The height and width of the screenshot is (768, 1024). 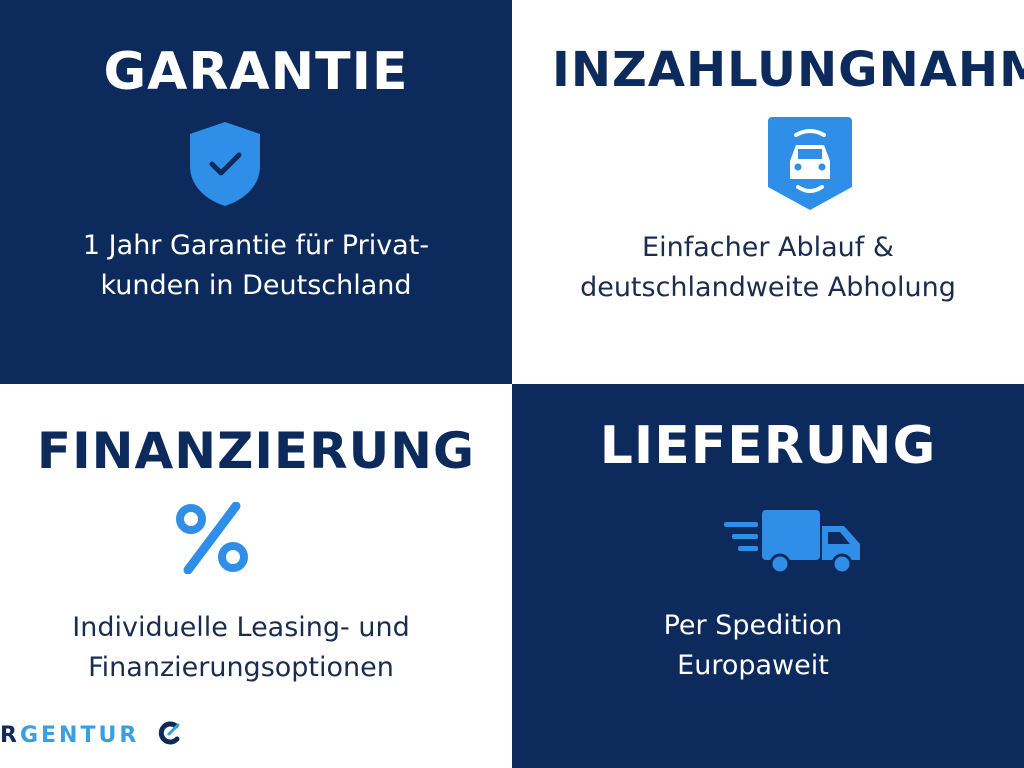 I want to click on logo-text: GENTUR, so click(x=79, y=735).